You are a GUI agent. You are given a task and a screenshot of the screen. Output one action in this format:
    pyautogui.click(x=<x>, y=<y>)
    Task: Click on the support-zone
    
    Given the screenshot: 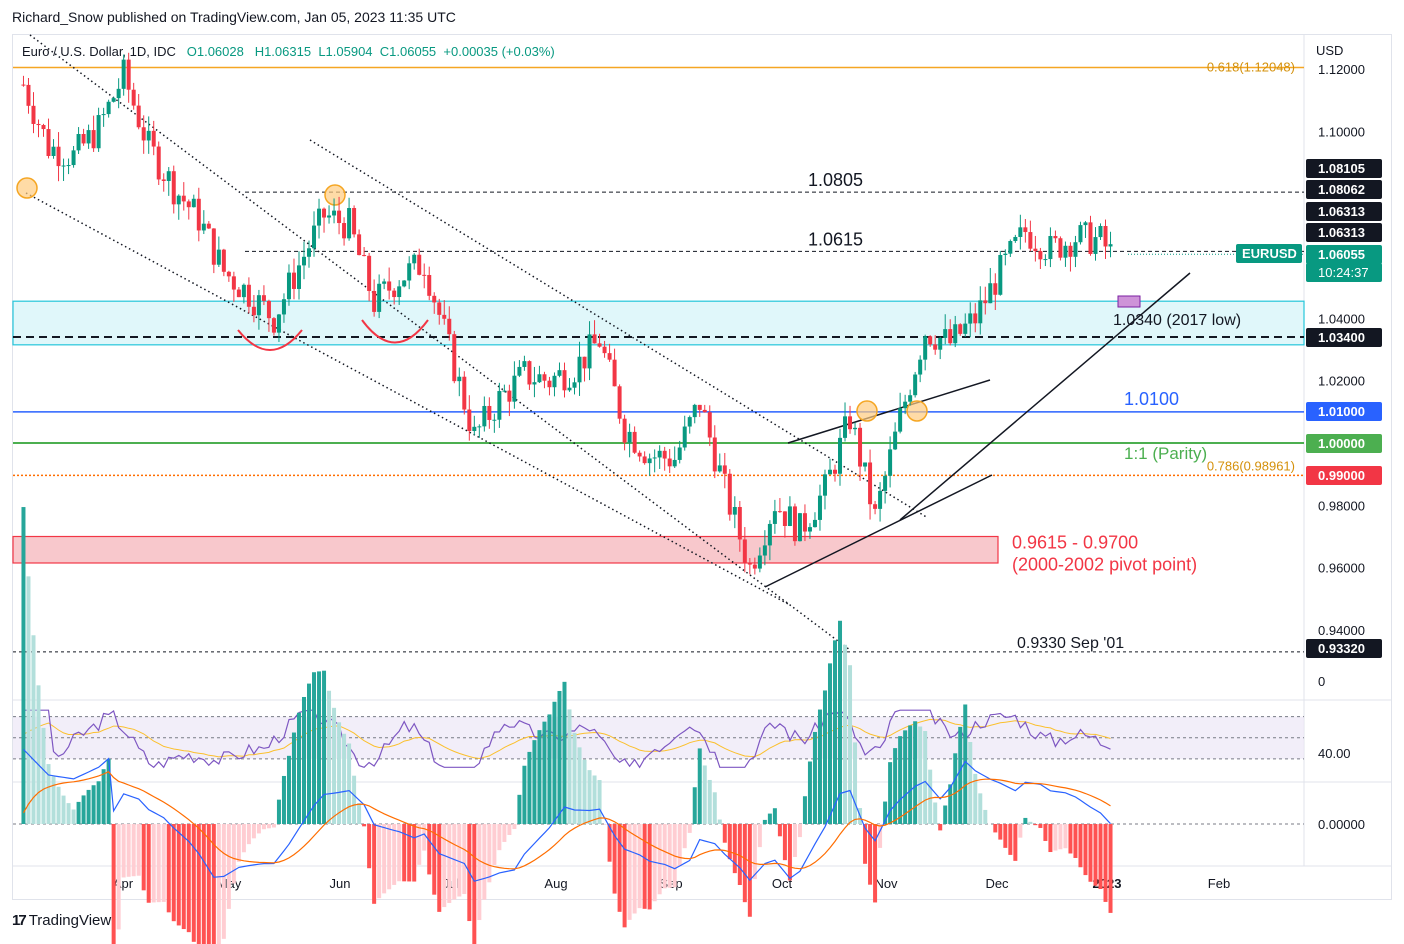 What is the action you would take?
    pyautogui.click(x=658, y=323)
    